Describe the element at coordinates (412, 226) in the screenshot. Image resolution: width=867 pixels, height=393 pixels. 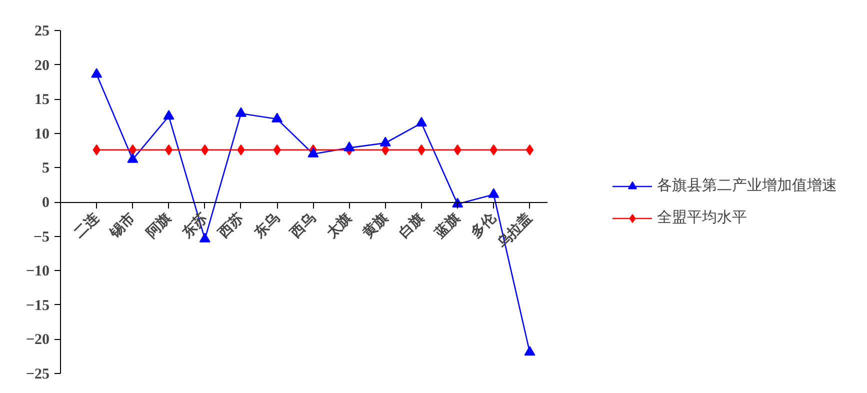
I see `x-tick-label: 白旗` at that location.